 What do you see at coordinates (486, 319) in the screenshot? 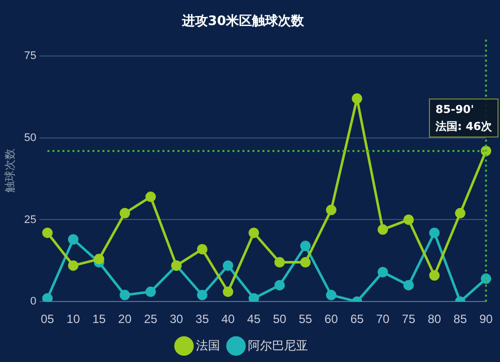
I see `x-tick-label: 90` at bounding box center [486, 319].